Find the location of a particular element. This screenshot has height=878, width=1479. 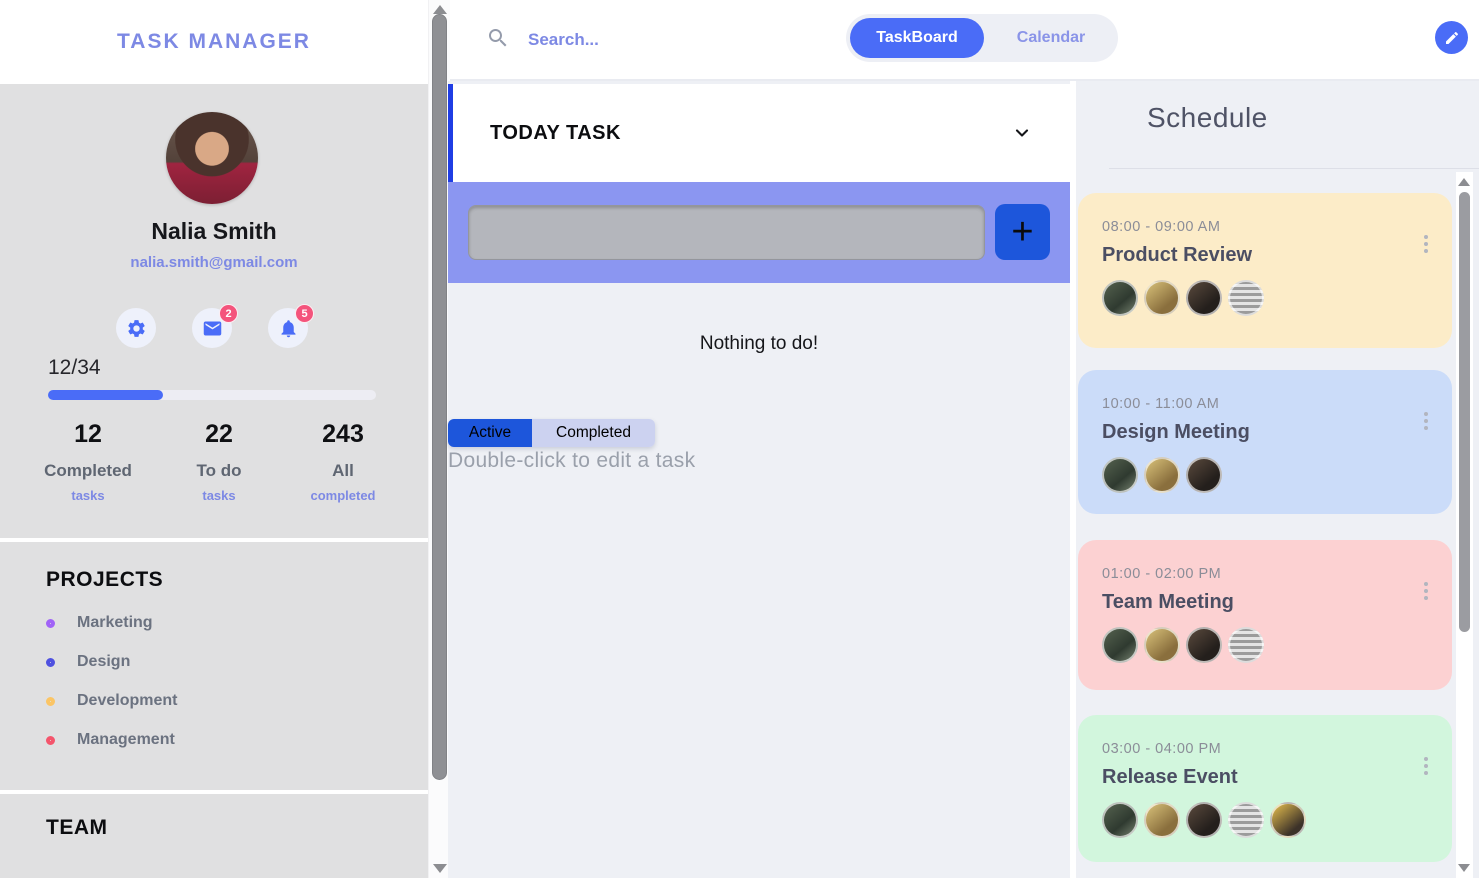

settings-button is located at coordinates (136, 328).